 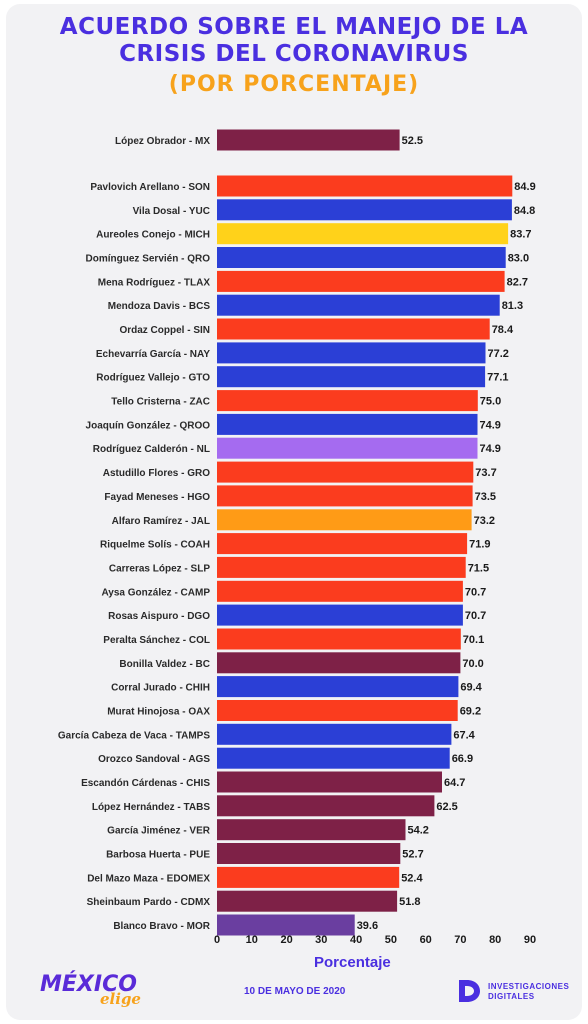 What do you see at coordinates (295, 991) in the screenshot?
I see `publication-date: 10 DE MAYO DE 2020` at bounding box center [295, 991].